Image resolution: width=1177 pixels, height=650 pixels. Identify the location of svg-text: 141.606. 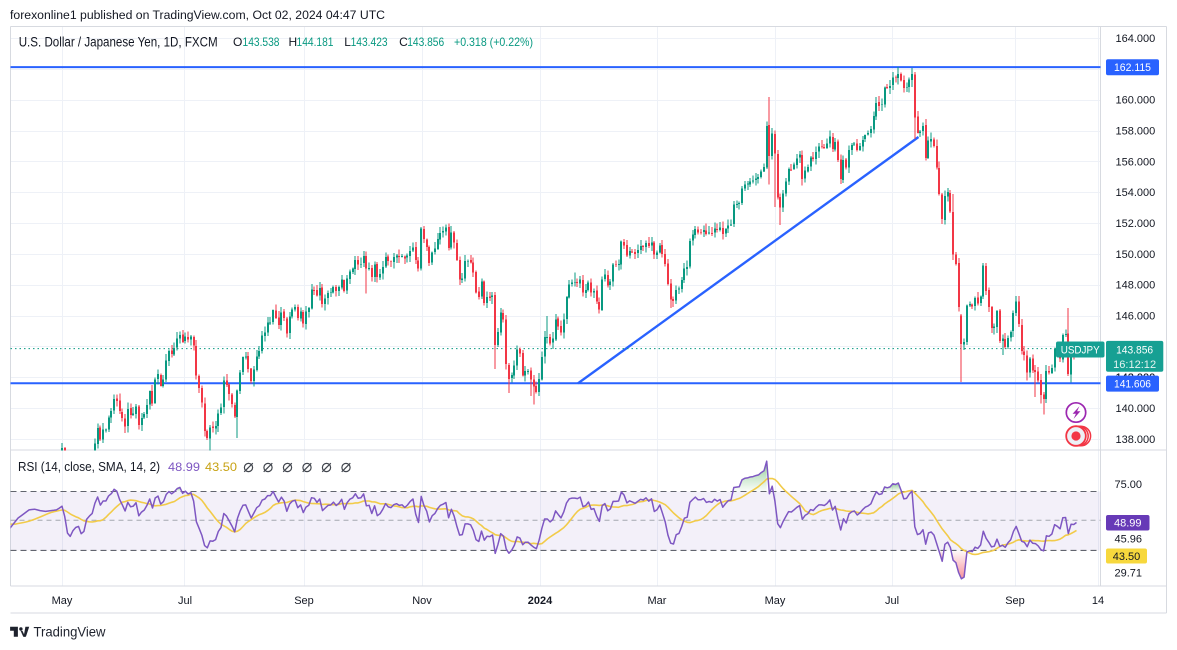
(1132, 385).